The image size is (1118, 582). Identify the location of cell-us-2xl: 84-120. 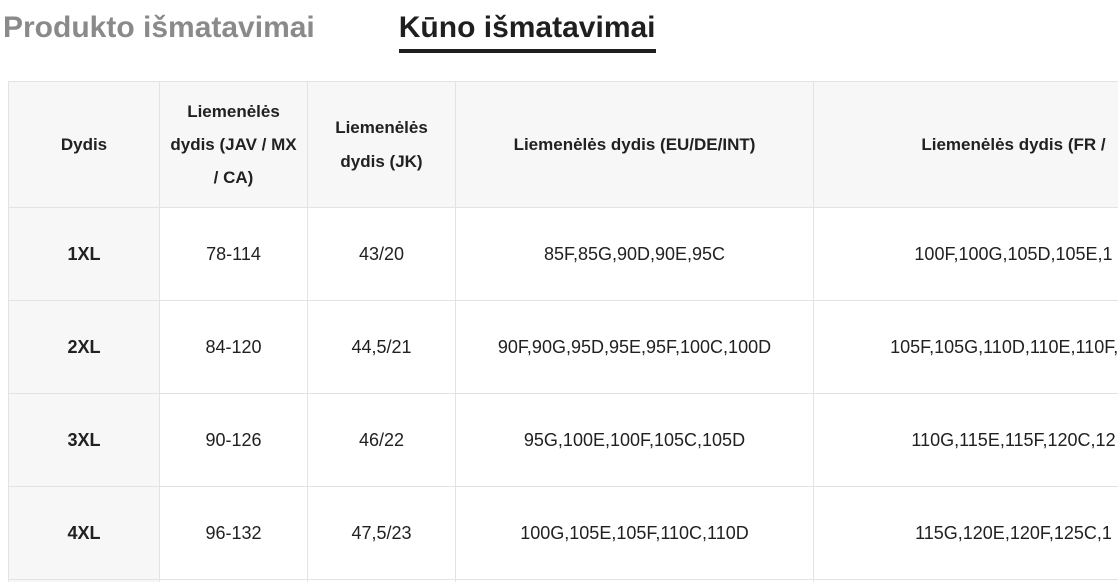
(233, 347).